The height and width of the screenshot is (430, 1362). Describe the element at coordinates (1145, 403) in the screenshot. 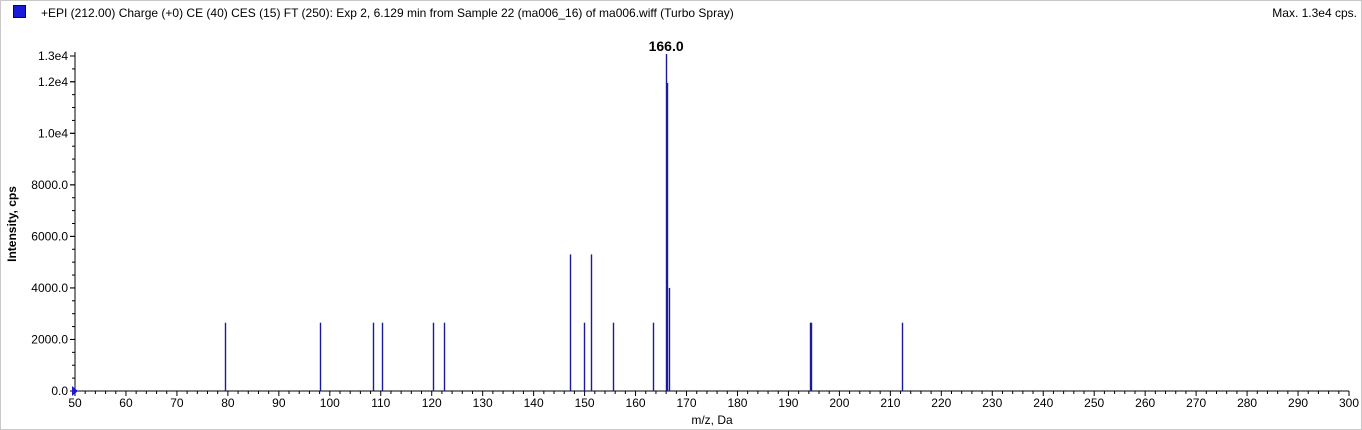

I see `x-tick-label: 260` at that location.